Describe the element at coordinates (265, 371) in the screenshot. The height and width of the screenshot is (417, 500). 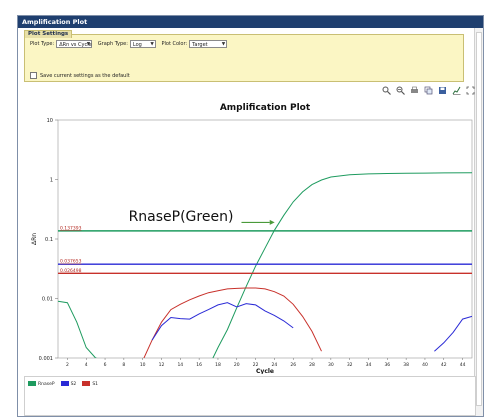
I see `x-axis-label: Cycle` at that location.